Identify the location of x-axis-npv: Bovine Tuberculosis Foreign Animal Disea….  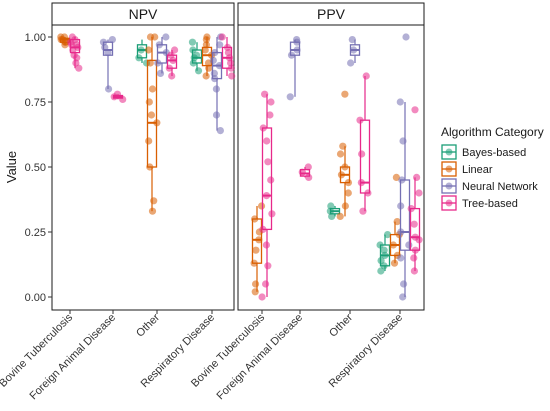
(108, 356).